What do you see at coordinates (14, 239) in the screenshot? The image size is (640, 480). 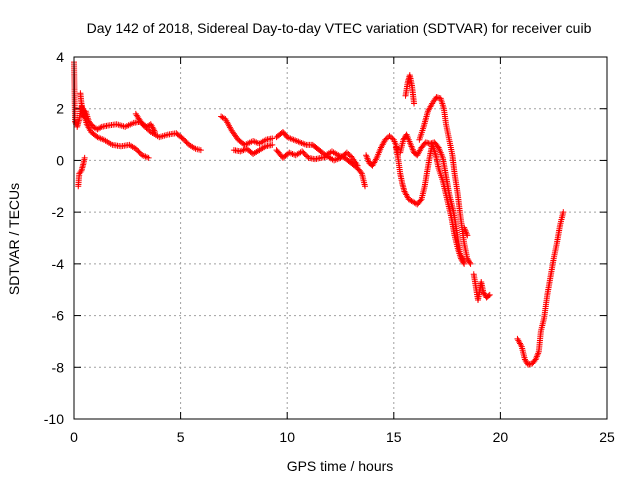 I see `y-axis-label: SDTVAR / TECUs` at bounding box center [14, 239].